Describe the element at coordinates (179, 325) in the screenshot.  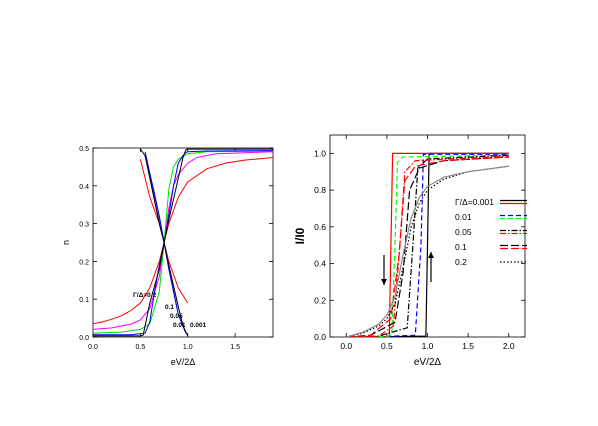
I see `curve-annotation: 0.01` at that location.